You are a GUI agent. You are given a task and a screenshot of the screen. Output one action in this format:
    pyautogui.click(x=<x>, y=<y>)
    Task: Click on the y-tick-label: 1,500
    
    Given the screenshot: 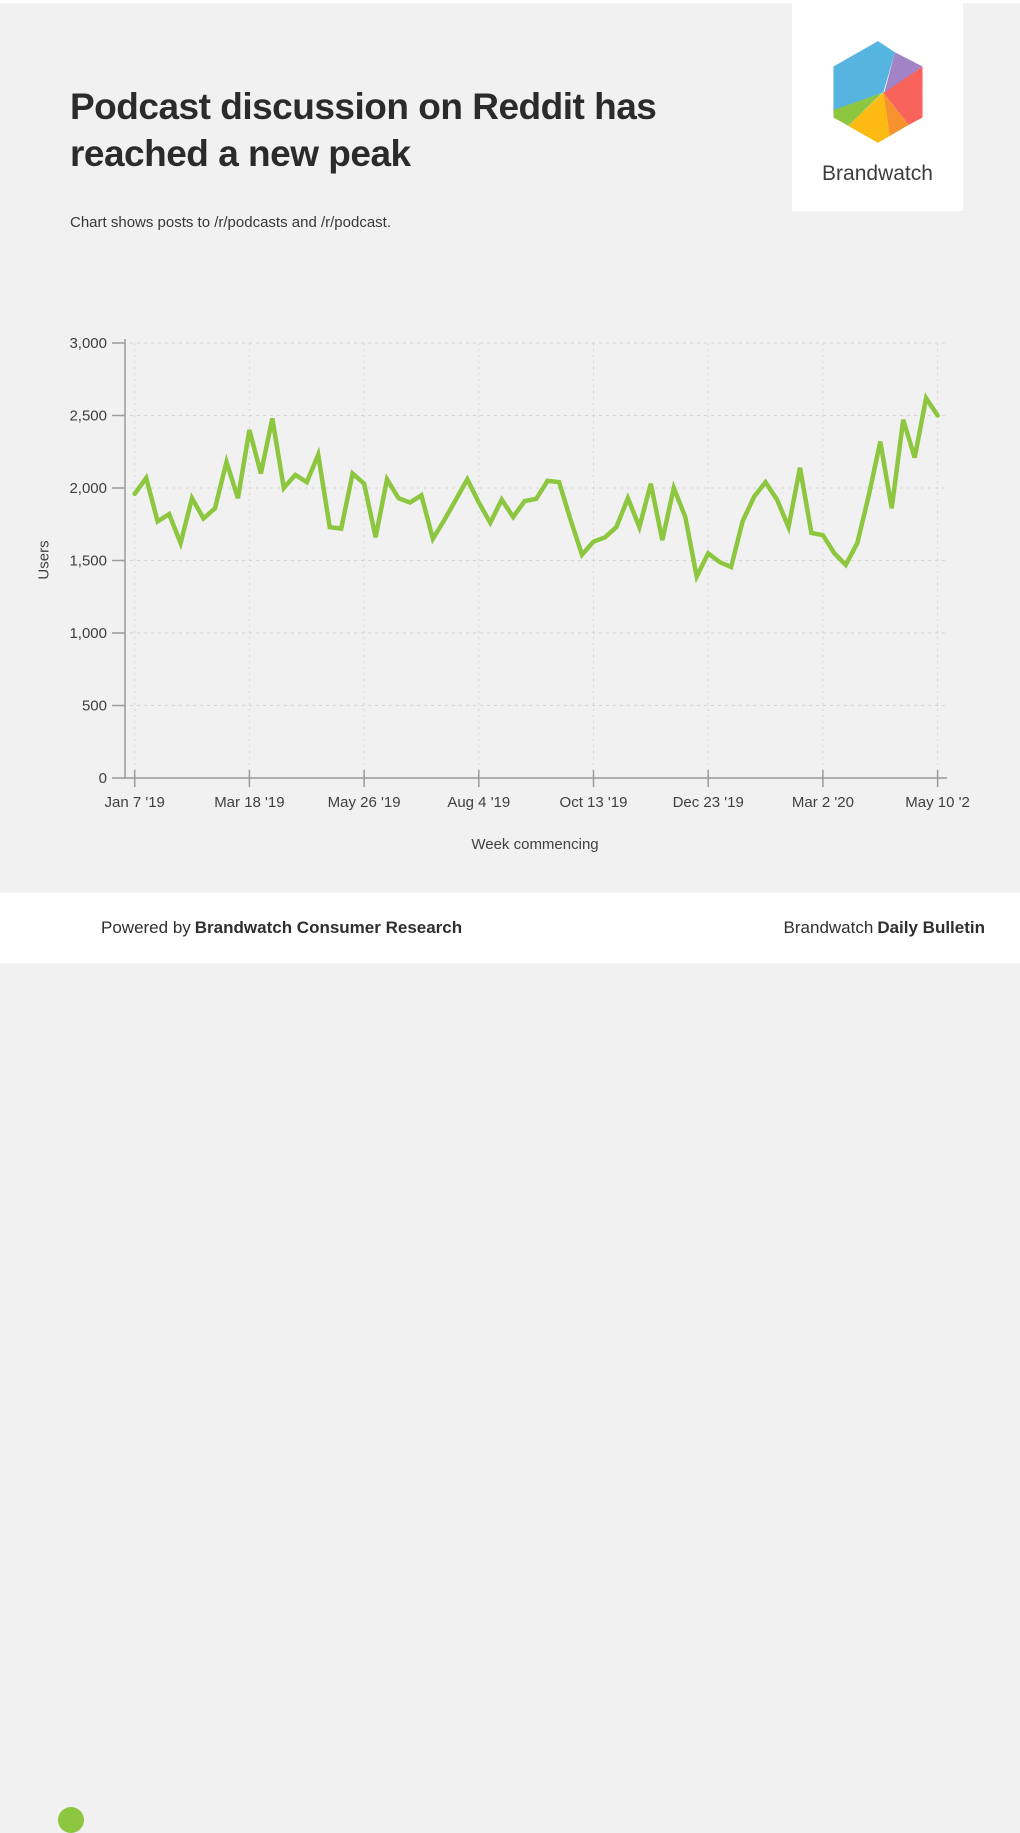 What is the action you would take?
    pyautogui.click(x=88, y=561)
    